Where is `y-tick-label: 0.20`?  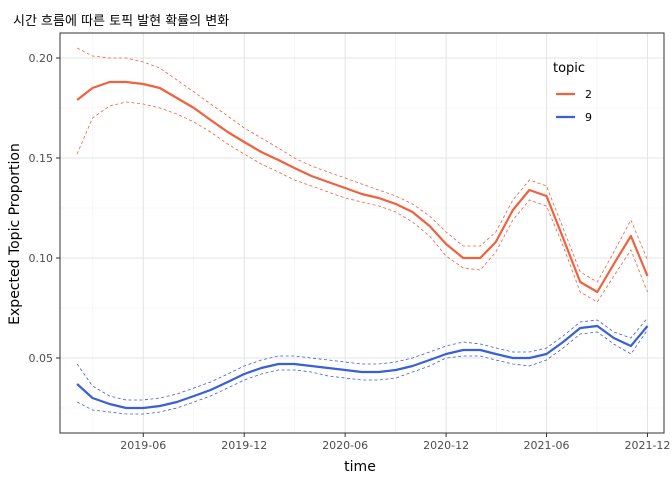 y-tick-label: 0.20 is located at coordinates (41, 58).